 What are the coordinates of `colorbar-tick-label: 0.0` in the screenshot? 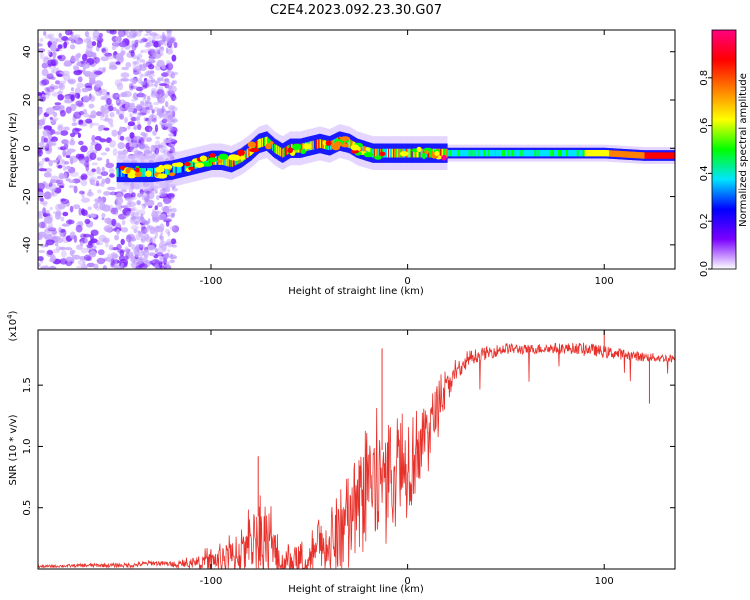 It's located at (704, 269).